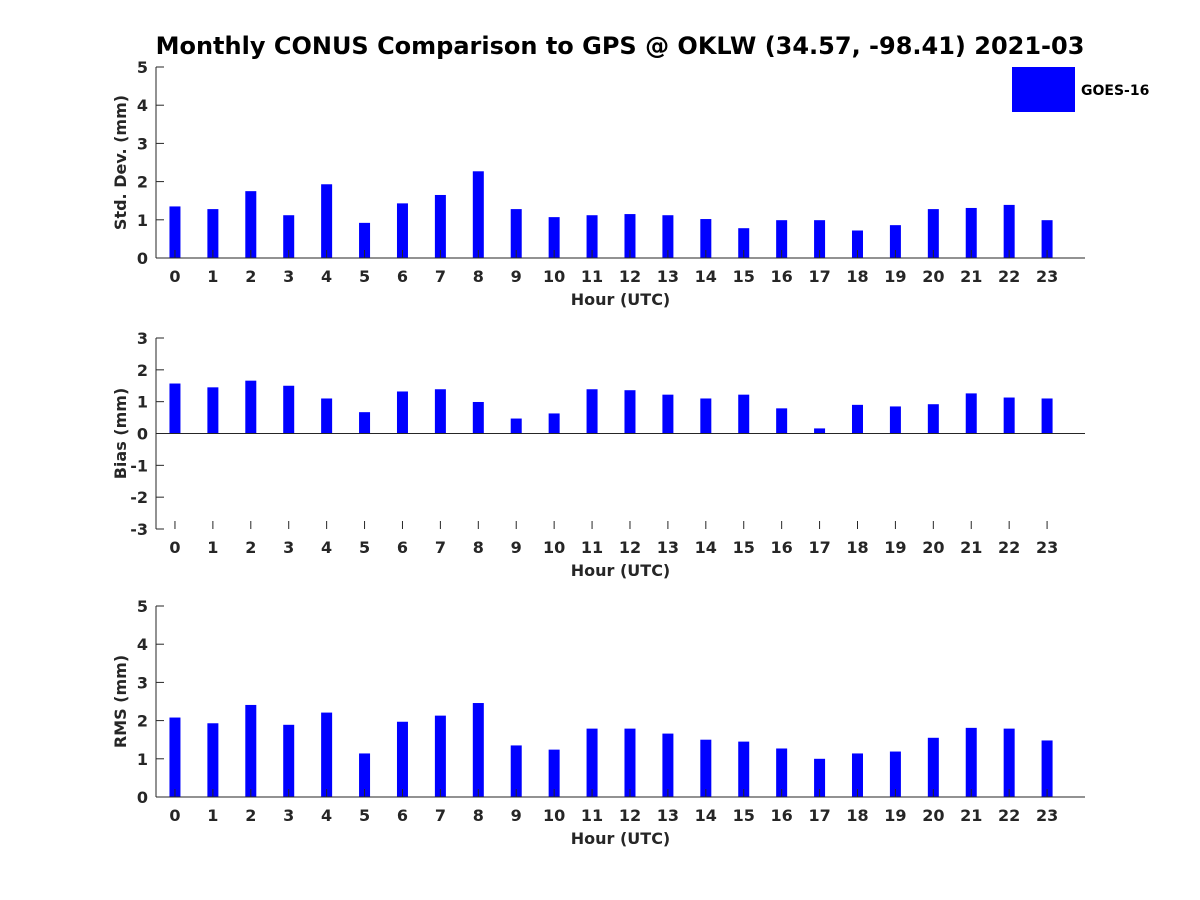 The width and height of the screenshot is (1200, 900). Describe the element at coordinates (142, 67) in the screenshot. I see `stddev-y-tick-label: 5` at that location.